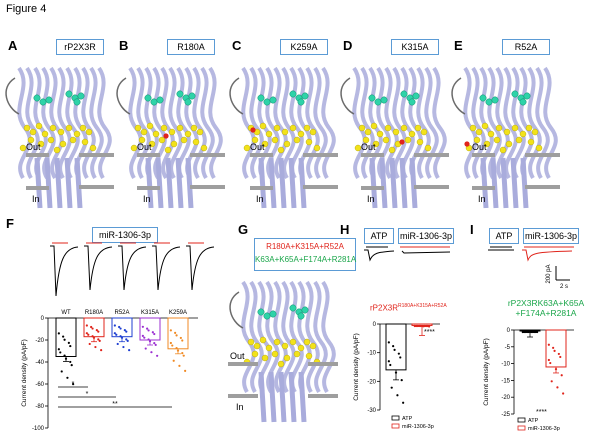  I want to click on legend-label-mir: miR-1306-3p, so click(544, 429).